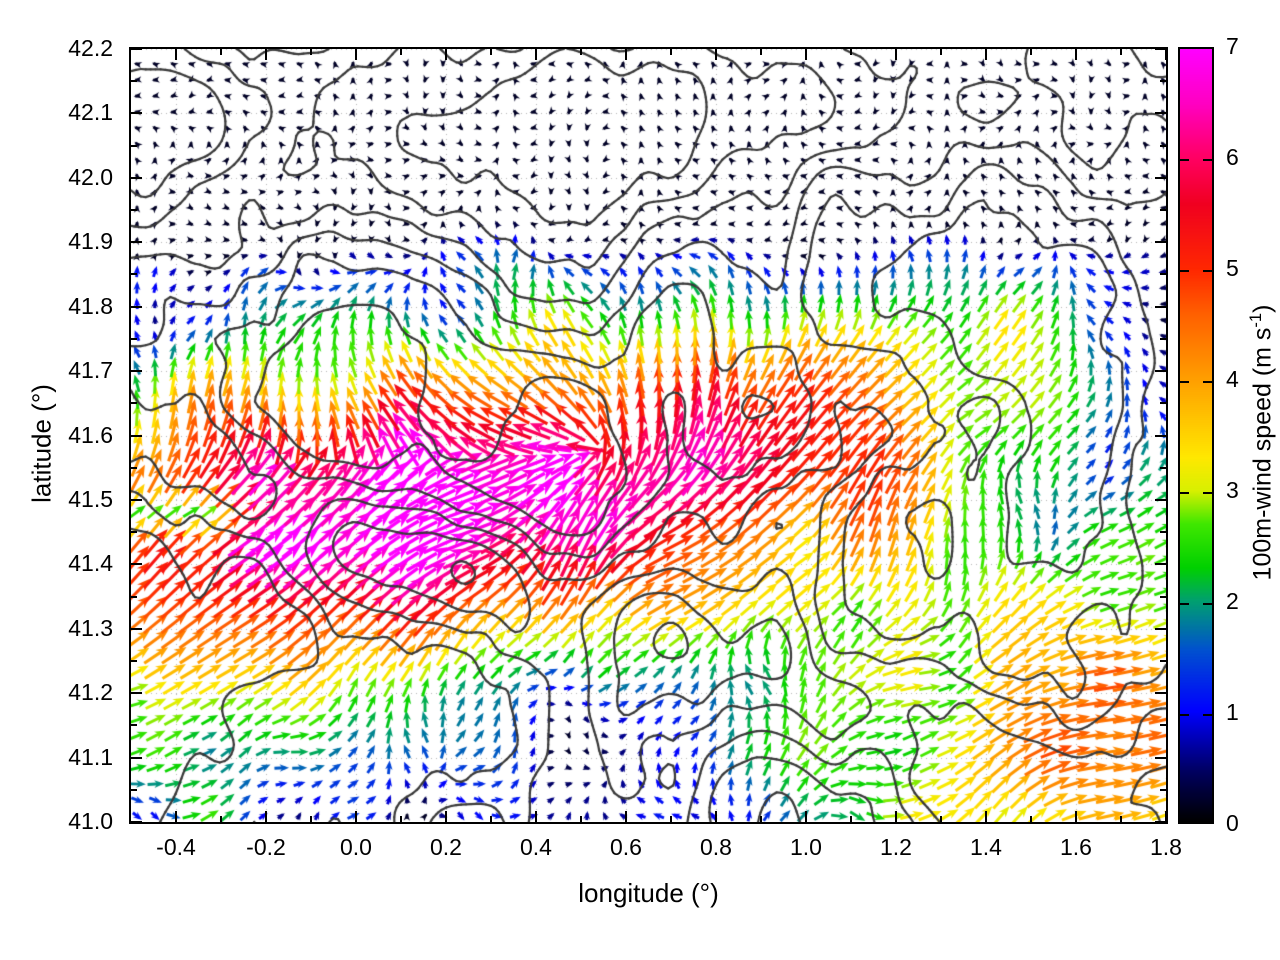 This screenshot has height=960, width=1280. Describe the element at coordinates (90, 434) in the screenshot. I see `y-axis-tick-label: 41.6` at that location.